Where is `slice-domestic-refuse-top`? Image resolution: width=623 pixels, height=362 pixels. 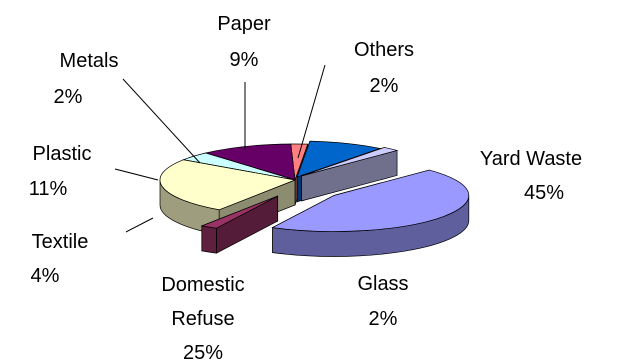 slice-domestic-refuse-top is located at coordinates (228, 185).